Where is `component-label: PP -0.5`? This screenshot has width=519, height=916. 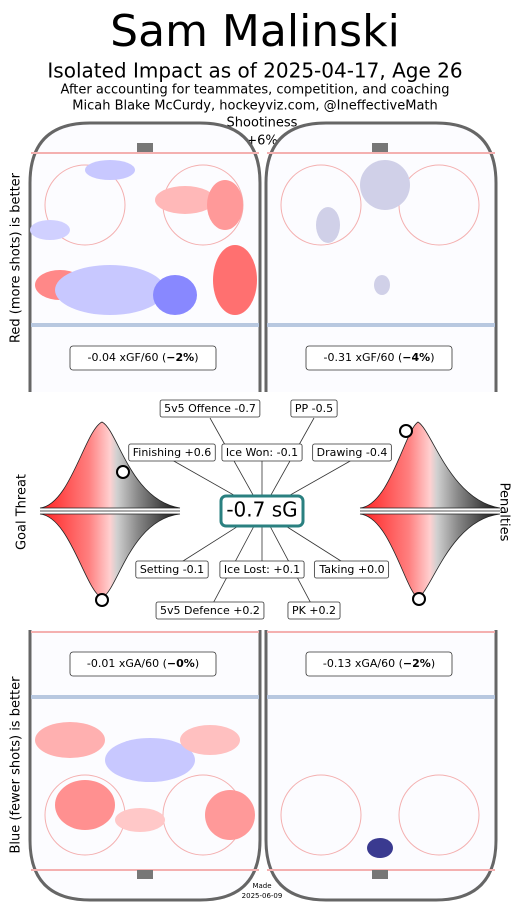
component-label: PP -0.5 is located at coordinates (314, 408).